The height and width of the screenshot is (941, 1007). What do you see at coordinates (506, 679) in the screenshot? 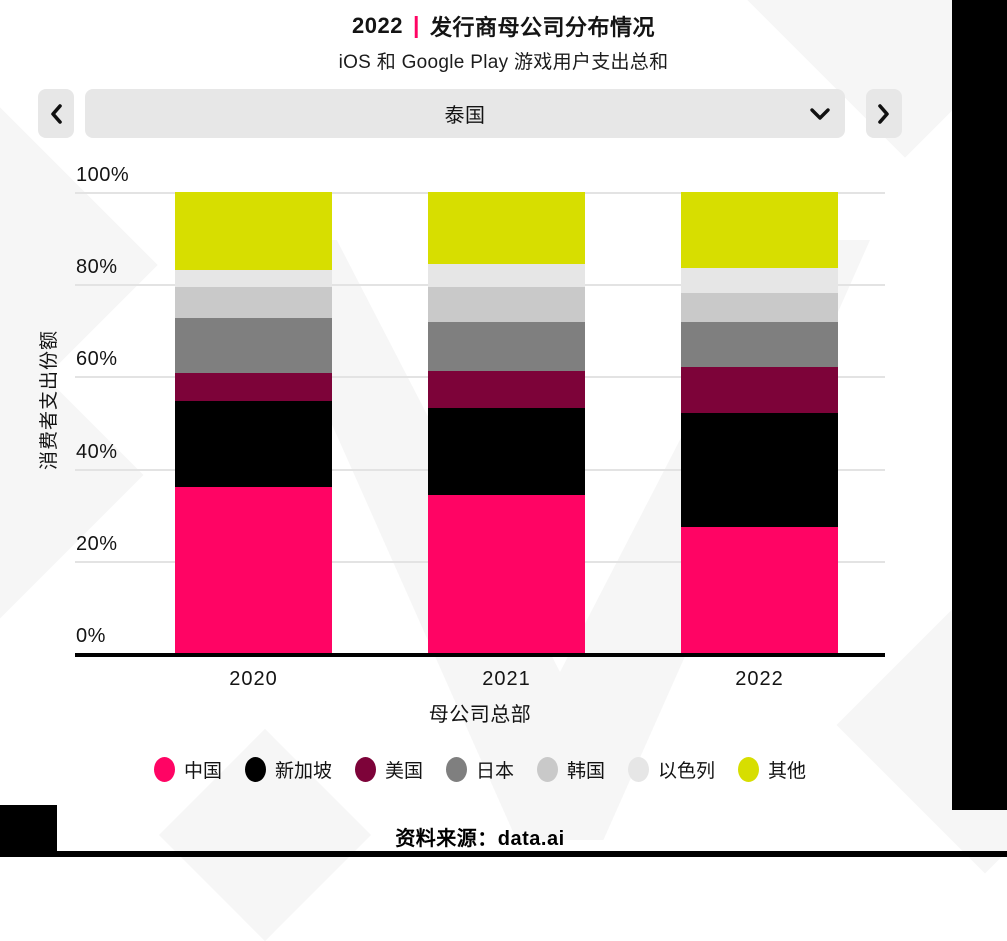
I see `x-tick-label: 2021` at bounding box center [506, 679].